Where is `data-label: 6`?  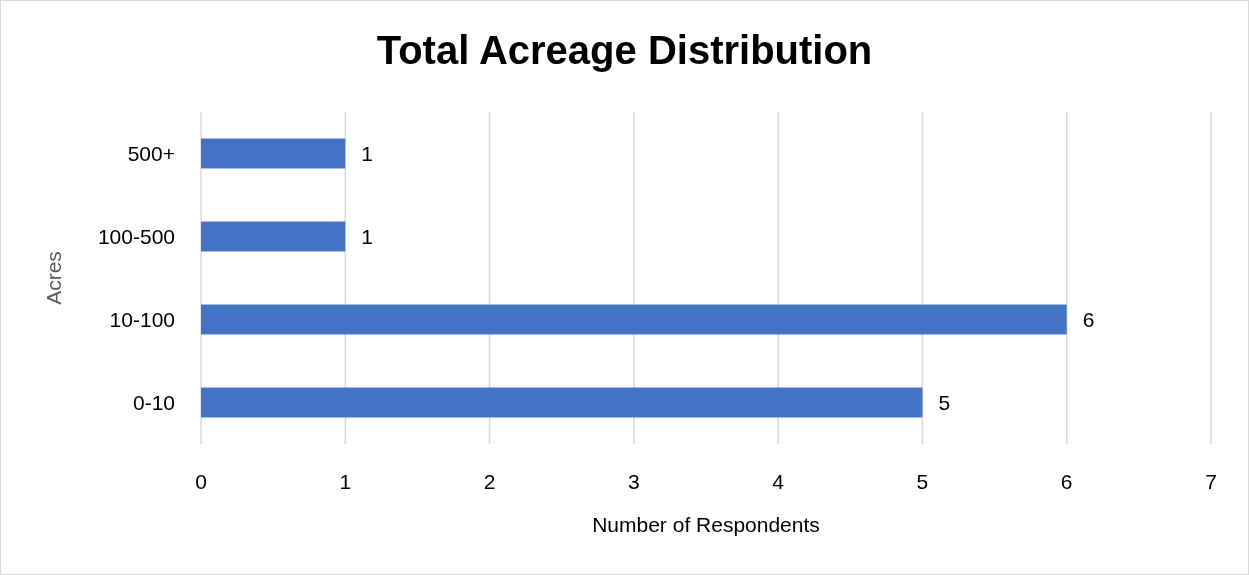
data-label: 6 is located at coordinates (1088, 319).